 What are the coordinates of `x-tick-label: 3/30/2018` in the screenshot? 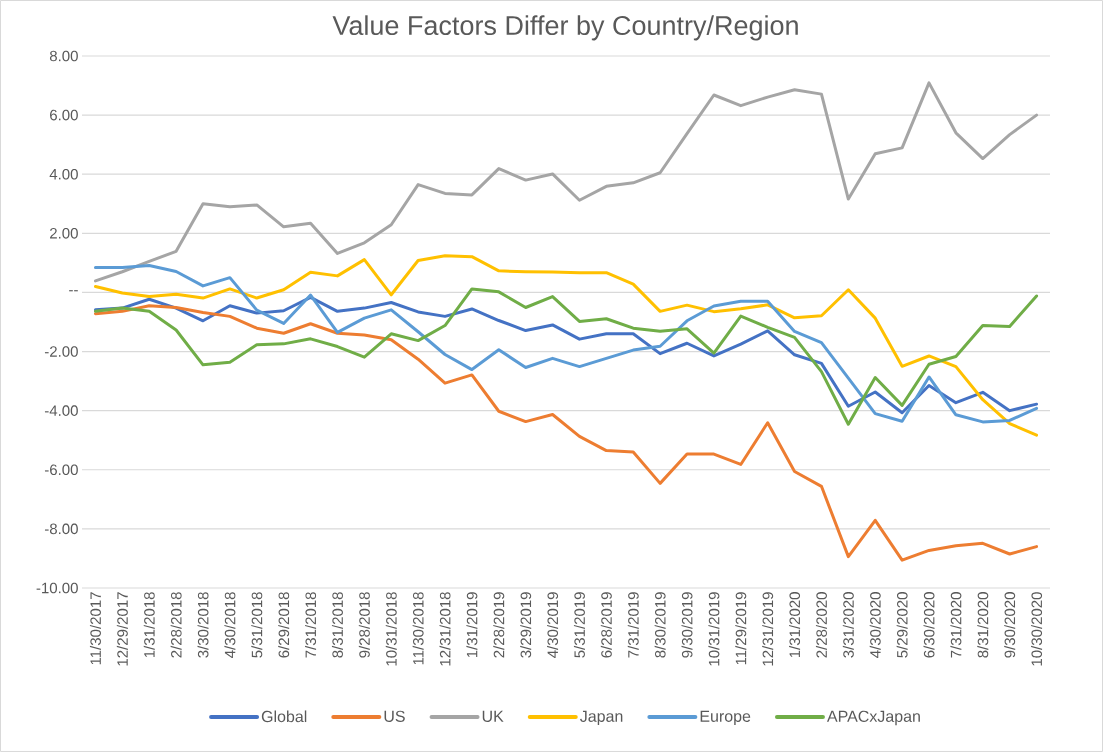 It's located at (203, 625).